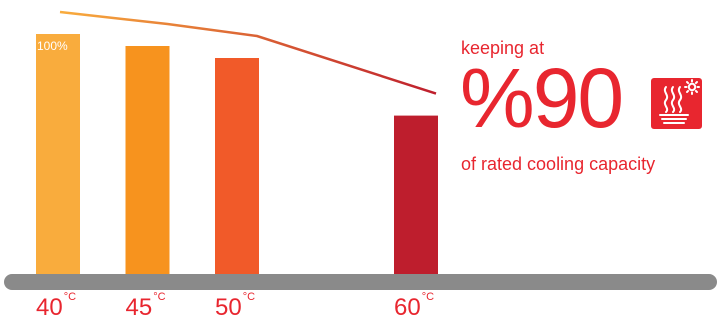  I want to click on callout-percentage: %90, so click(542, 98).